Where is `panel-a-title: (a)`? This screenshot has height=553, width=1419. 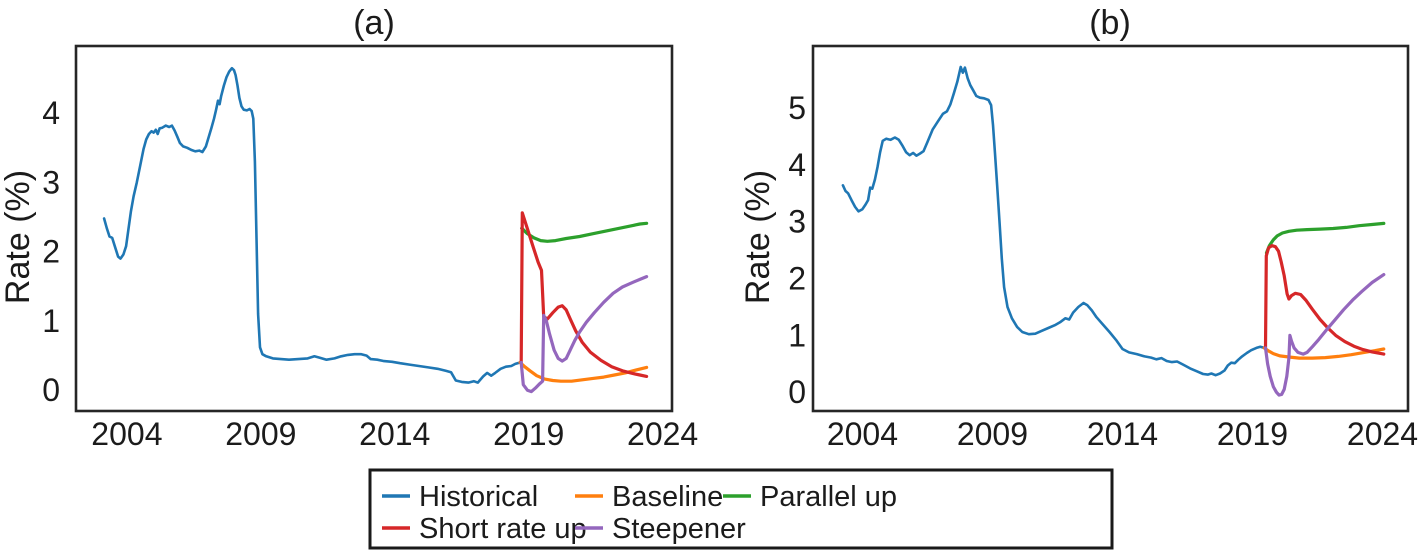 panel-a-title: (a) is located at coordinates (374, 23).